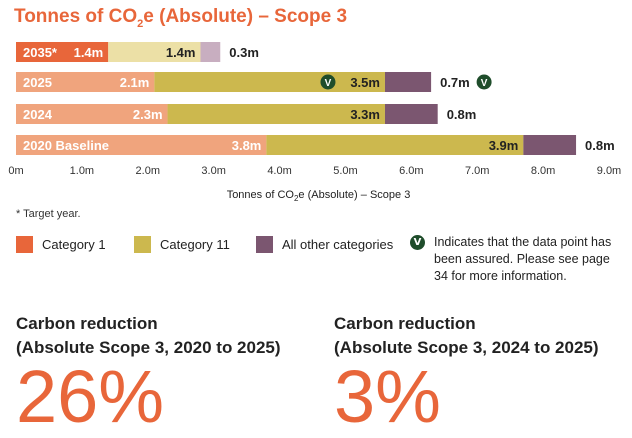  I want to click on value-label-category-1: 3.8m, so click(247, 145).